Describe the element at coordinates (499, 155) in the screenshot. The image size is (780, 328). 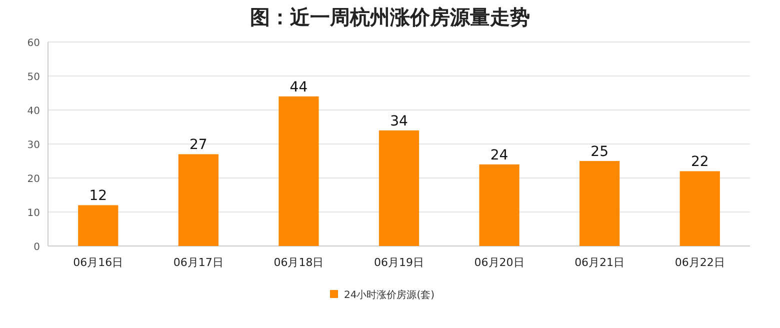
I see `data-label: 24` at that location.